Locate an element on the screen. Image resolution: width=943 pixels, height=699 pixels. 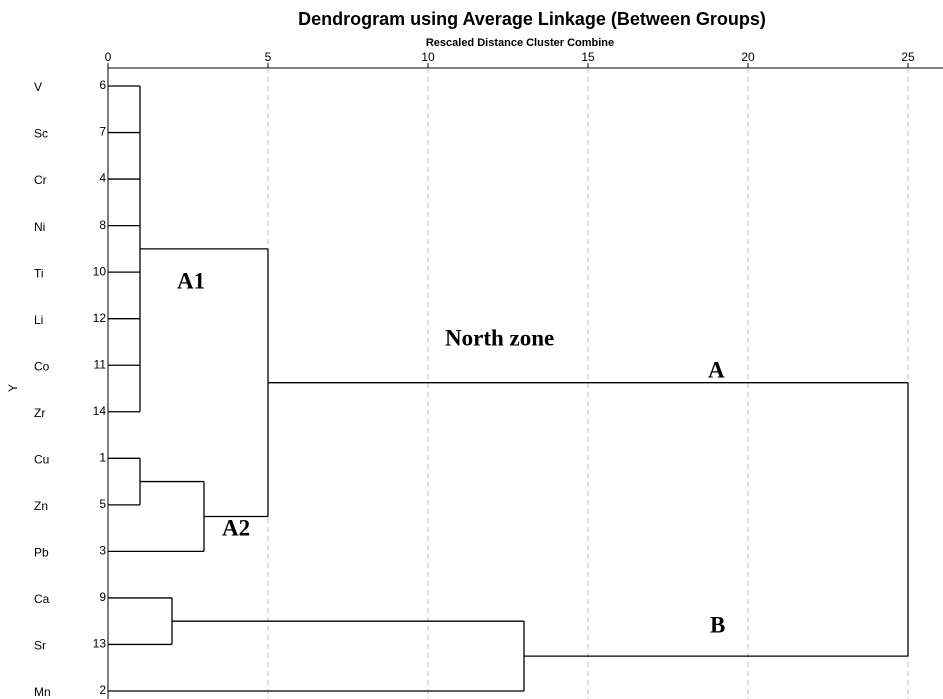
annotation: A is located at coordinates (716, 369).